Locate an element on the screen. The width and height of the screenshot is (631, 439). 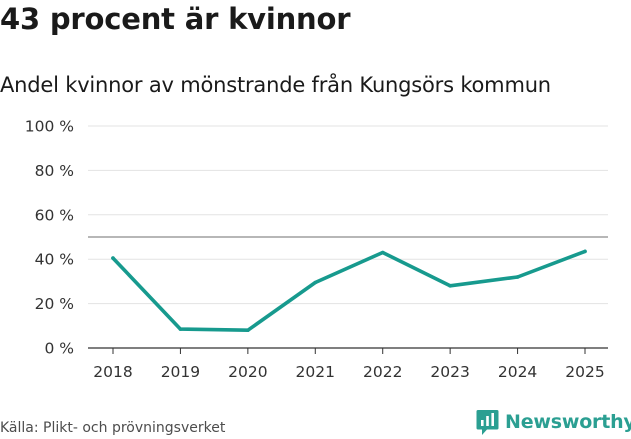
chart-title: 43 procent är kvinnor is located at coordinates (175, 19).